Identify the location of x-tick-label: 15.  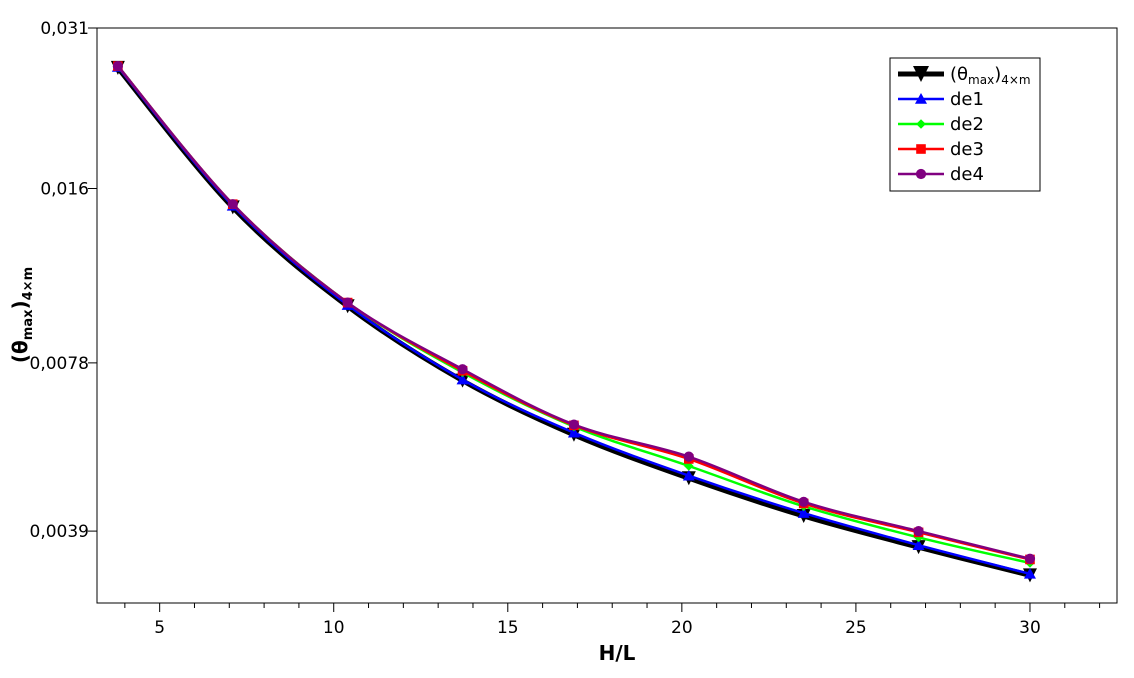
(508, 628).